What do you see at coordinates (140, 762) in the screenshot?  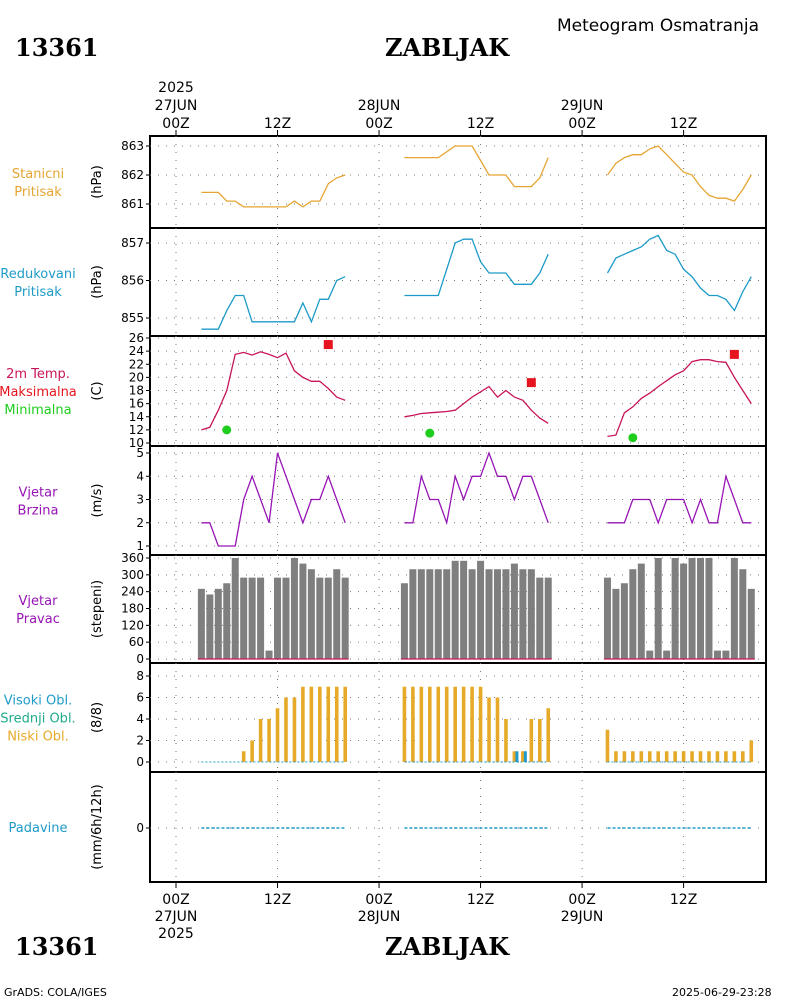 I see `y-tick-label: 0` at bounding box center [140, 762].